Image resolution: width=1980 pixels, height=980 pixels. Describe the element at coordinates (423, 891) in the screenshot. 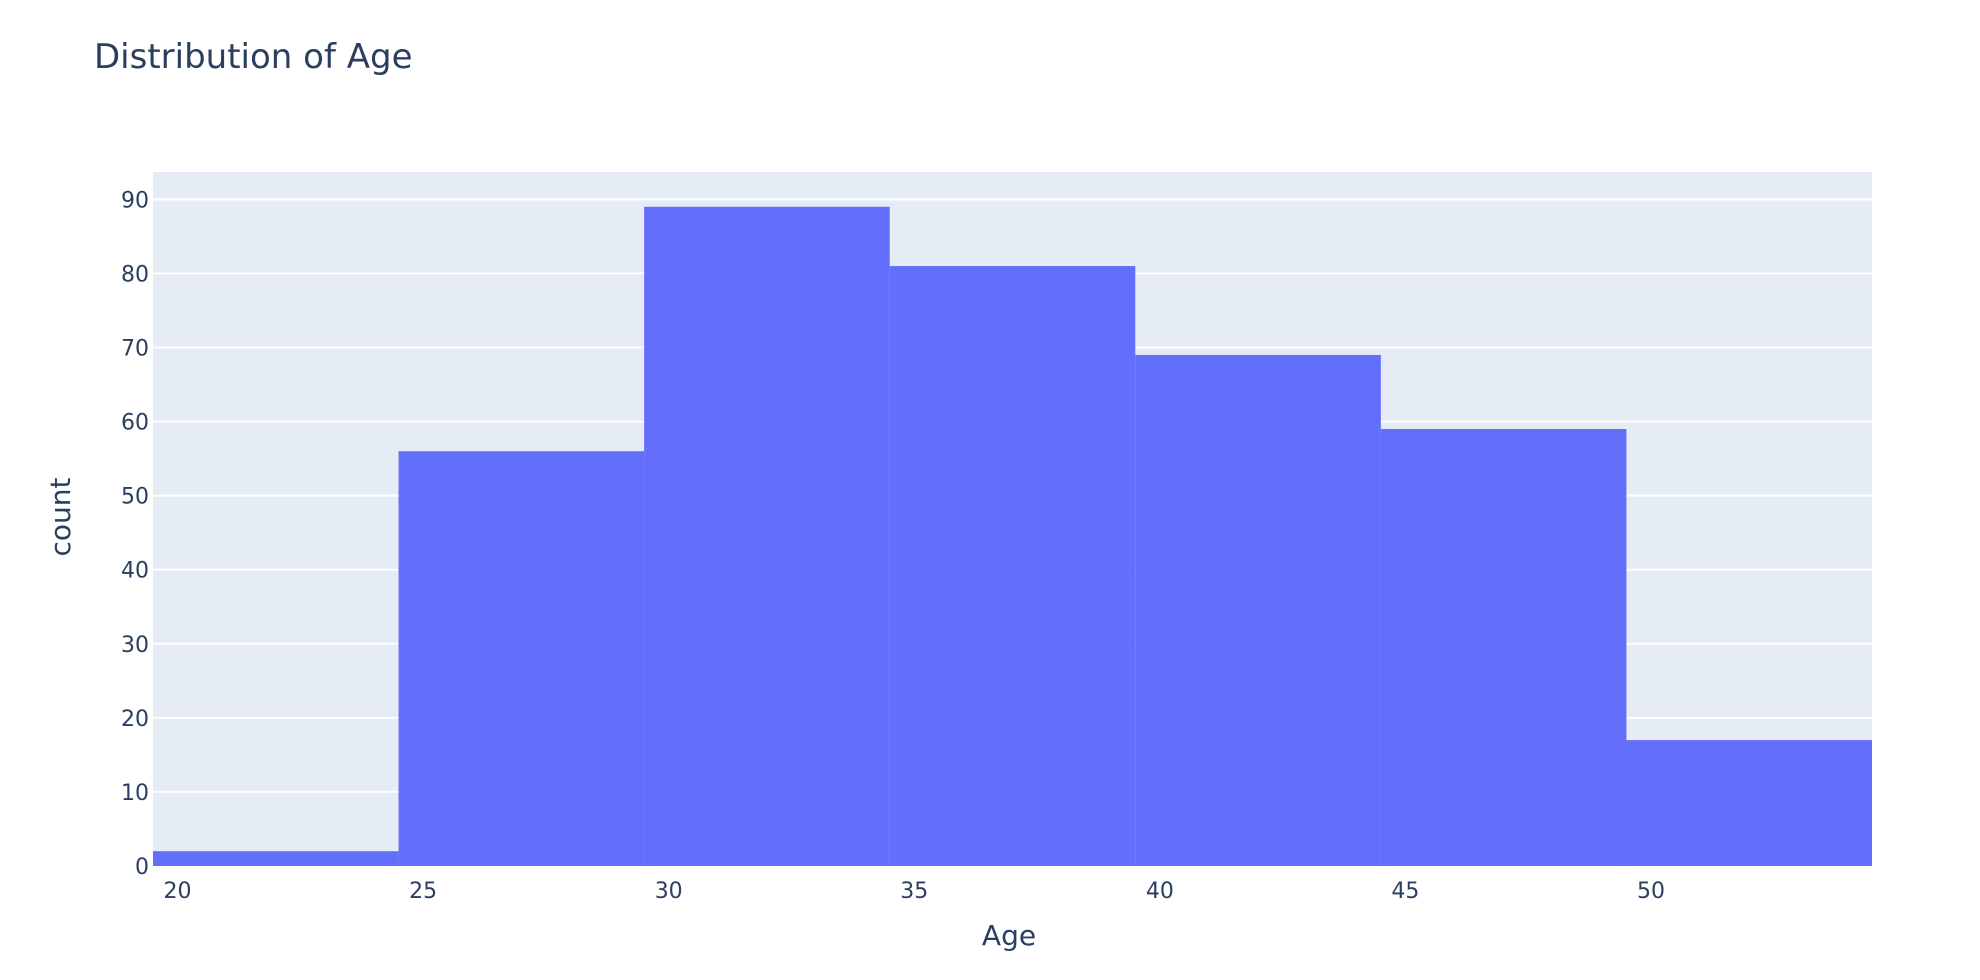

I see `x-tick-label: 25` at that location.